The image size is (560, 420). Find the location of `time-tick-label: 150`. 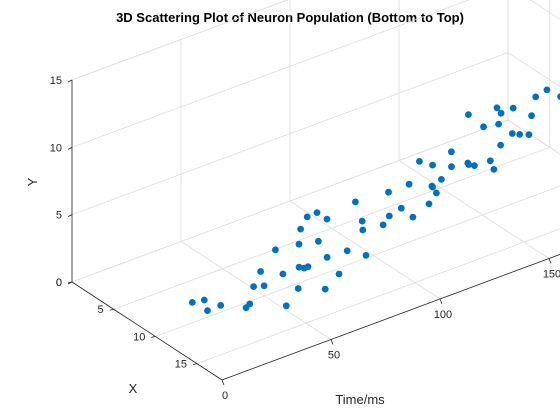

time-tick-label: 150 is located at coordinates (551, 275).